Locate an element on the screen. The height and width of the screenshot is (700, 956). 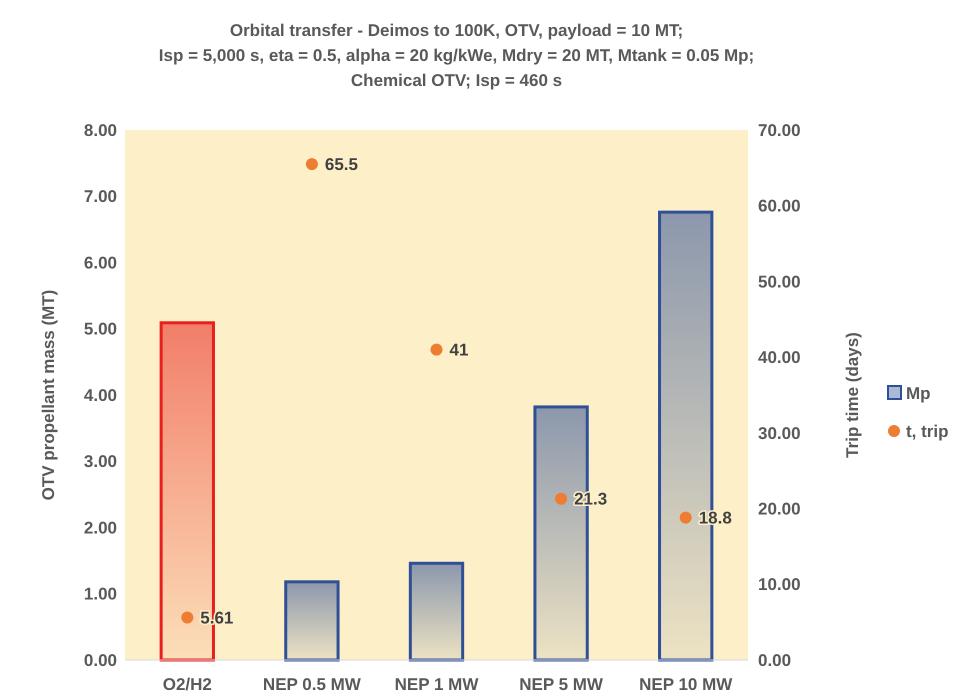
y2-tick-label: 50.00 is located at coordinates (779, 282).